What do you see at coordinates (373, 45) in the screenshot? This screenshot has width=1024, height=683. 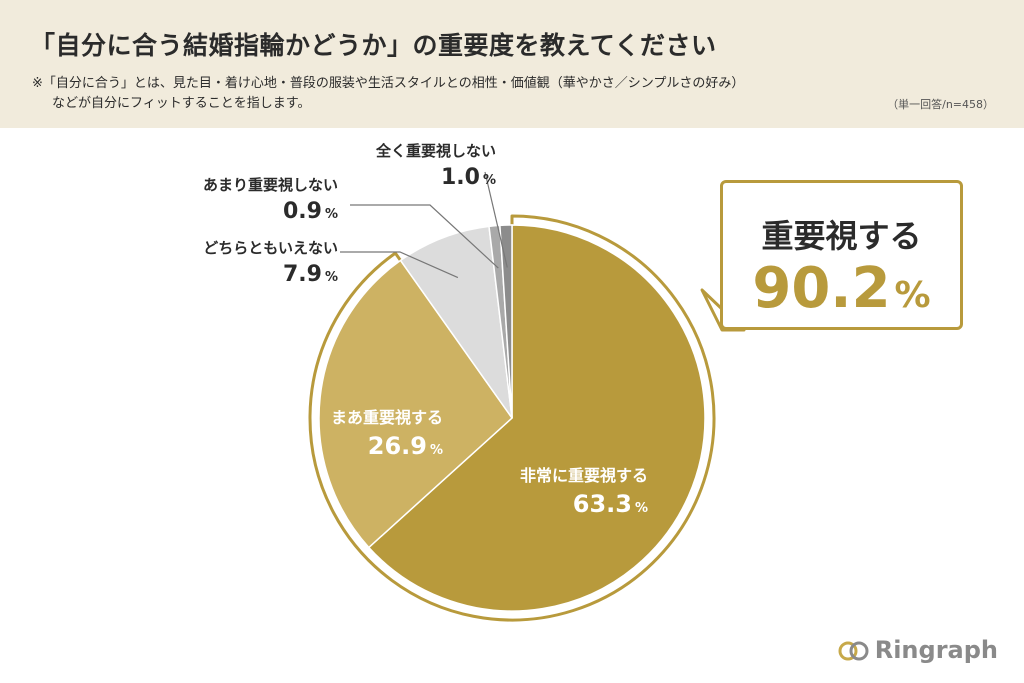 I see `chart-title: 「自分に合う結婚指輪かどうか」の重要度を教えてください` at bounding box center [373, 45].